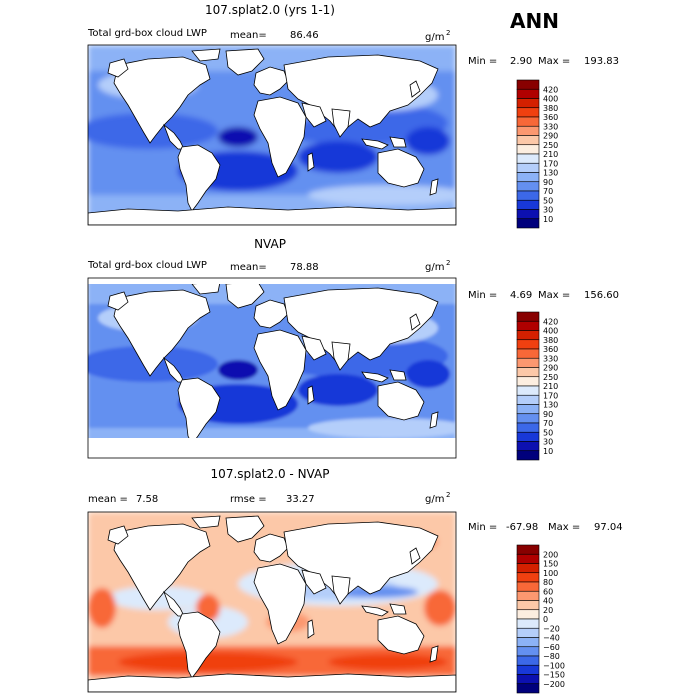 Image resolution: width=700 pixels, height=700 pixels. I want to click on mean-value: 86.46, so click(304, 35).